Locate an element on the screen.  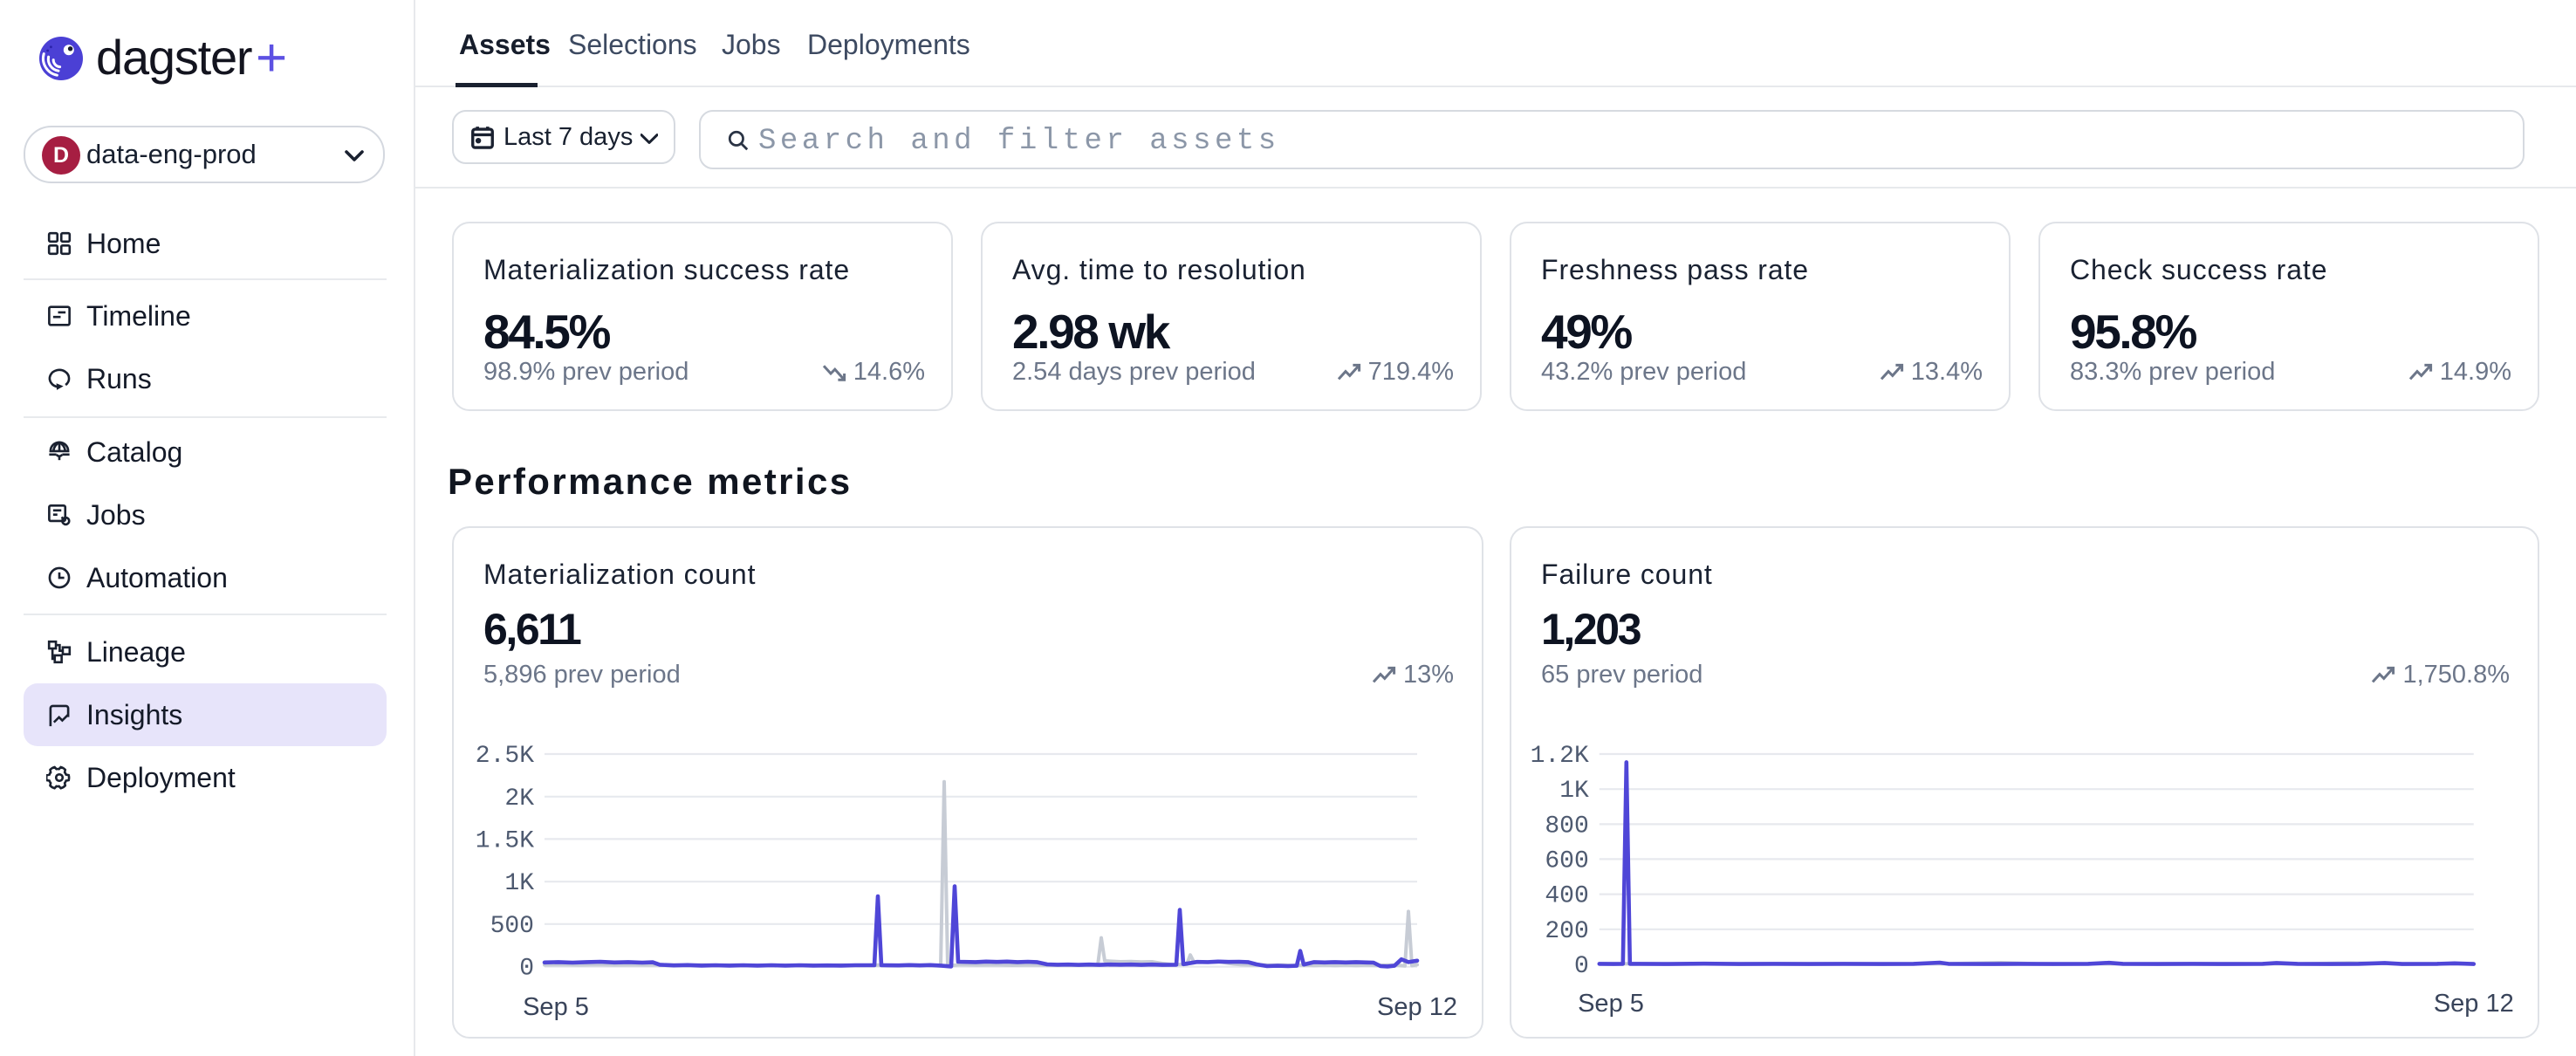
svg-text: 2K is located at coordinates (519, 799).